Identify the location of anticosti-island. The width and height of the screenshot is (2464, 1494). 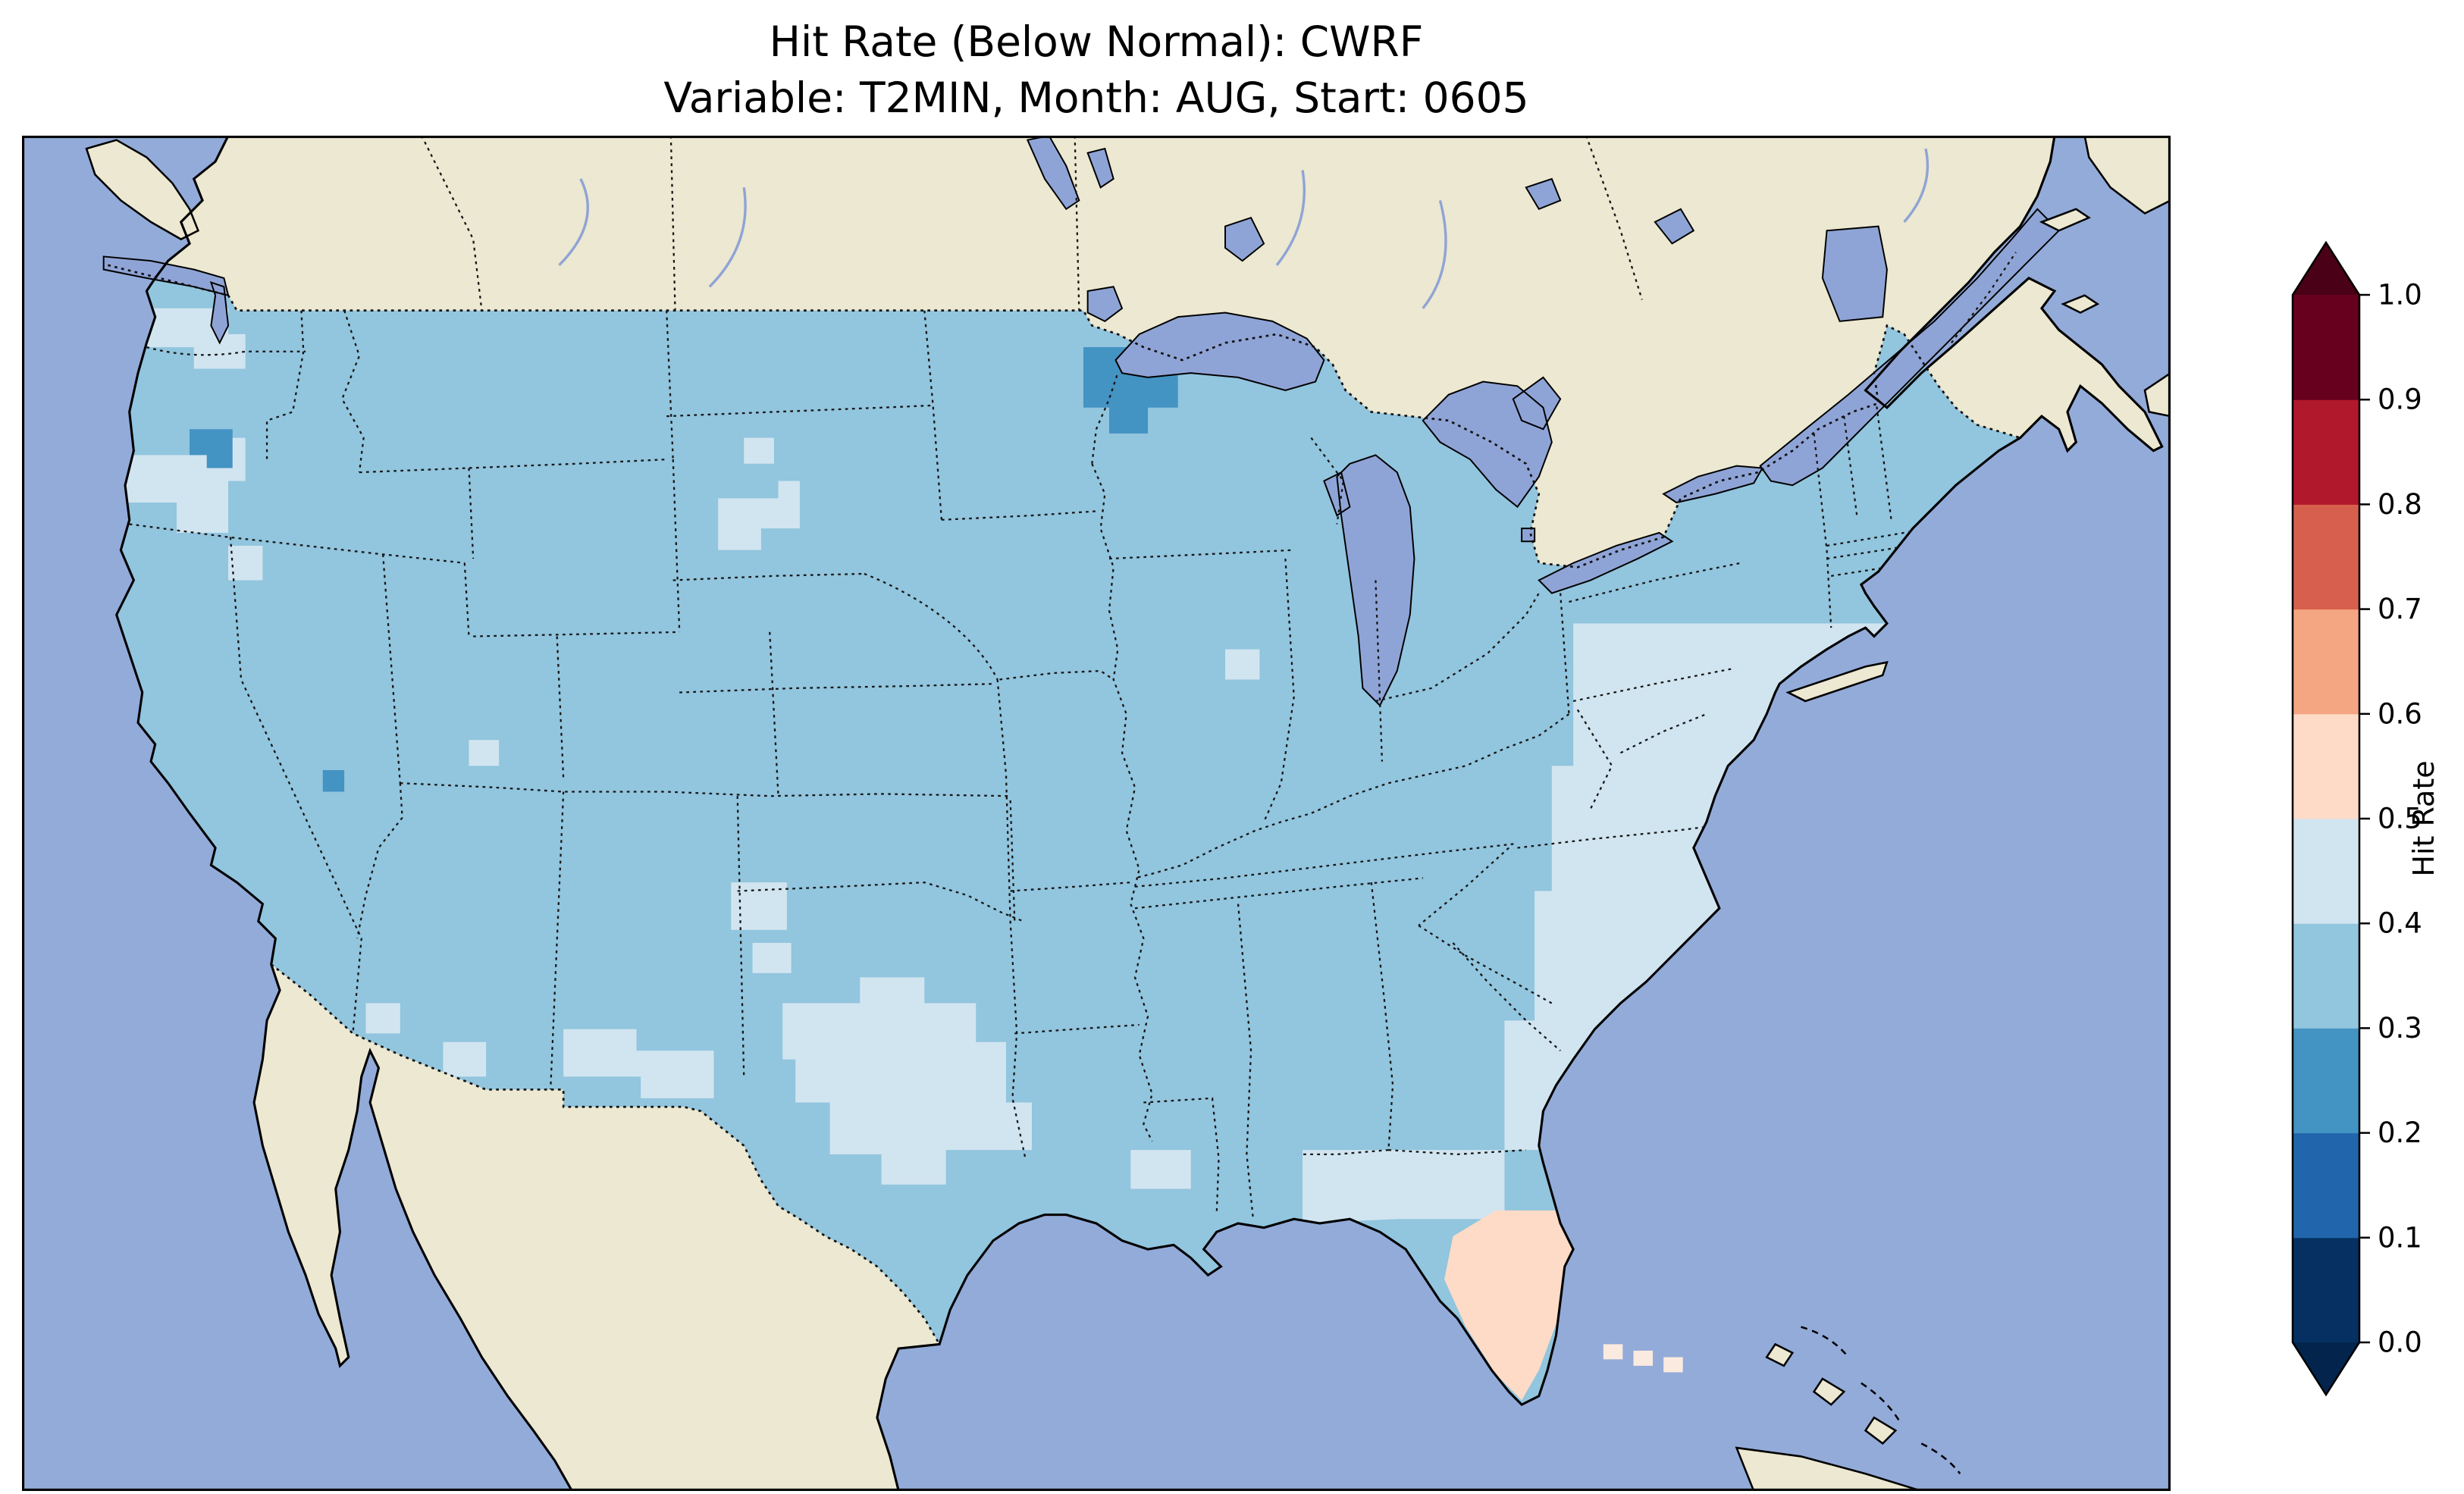
(2065, 220).